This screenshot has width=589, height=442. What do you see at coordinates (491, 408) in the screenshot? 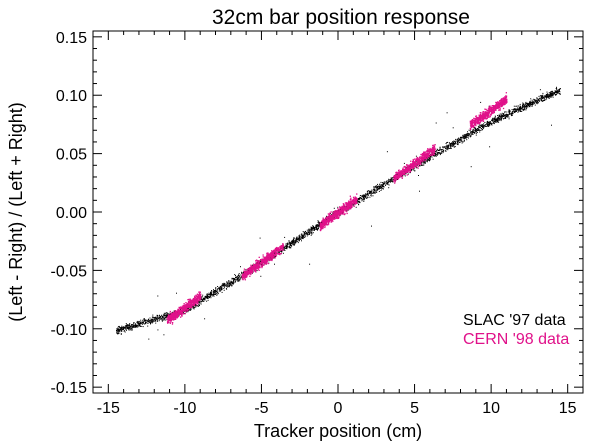
I see `x-tick-label: 10` at bounding box center [491, 408].